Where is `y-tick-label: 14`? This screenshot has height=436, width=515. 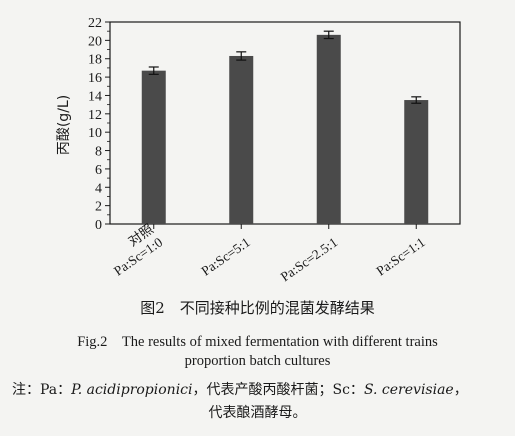 y-tick-label: 14 is located at coordinates (95, 96).